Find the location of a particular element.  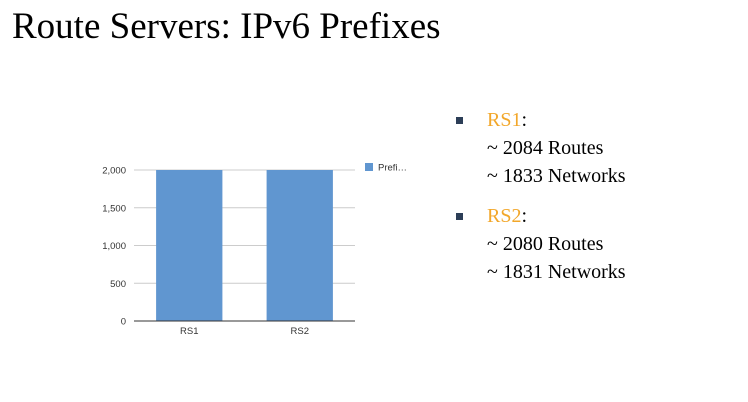

y-tick-label: 1,500 is located at coordinates (114, 208).